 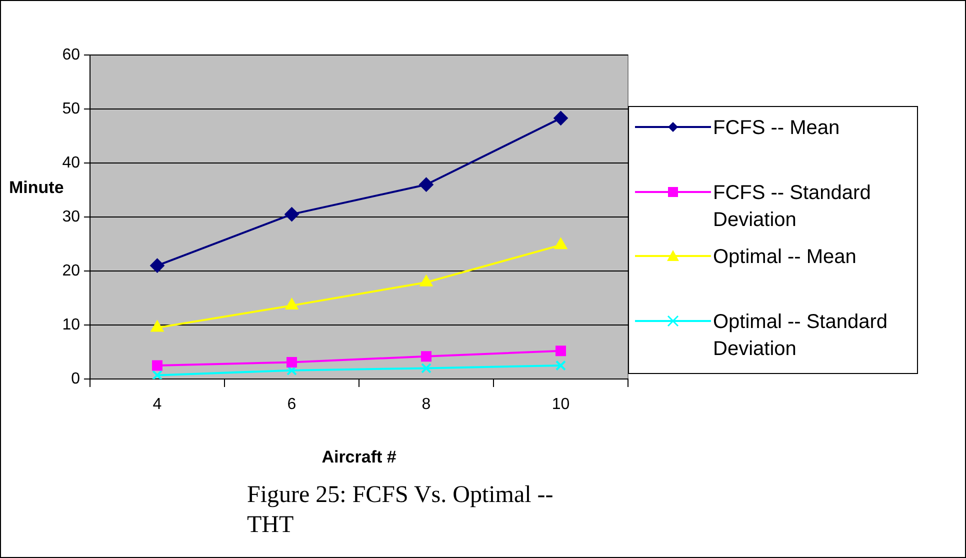 What do you see at coordinates (36, 188) in the screenshot?
I see `y-axis-title: Minute` at bounding box center [36, 188].